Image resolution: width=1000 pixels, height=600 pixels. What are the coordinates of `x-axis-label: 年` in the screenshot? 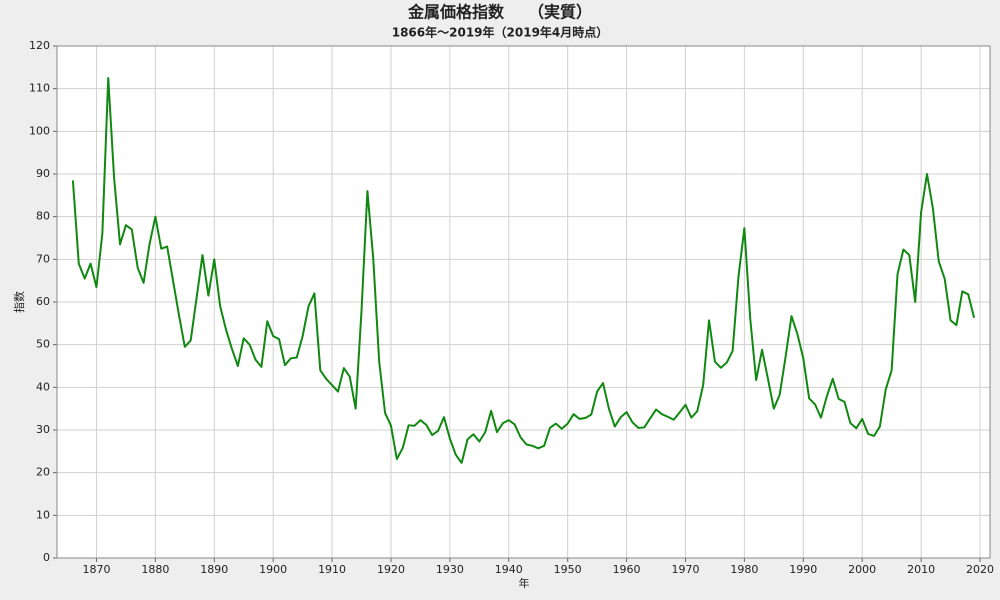 It's located at (524, 583).